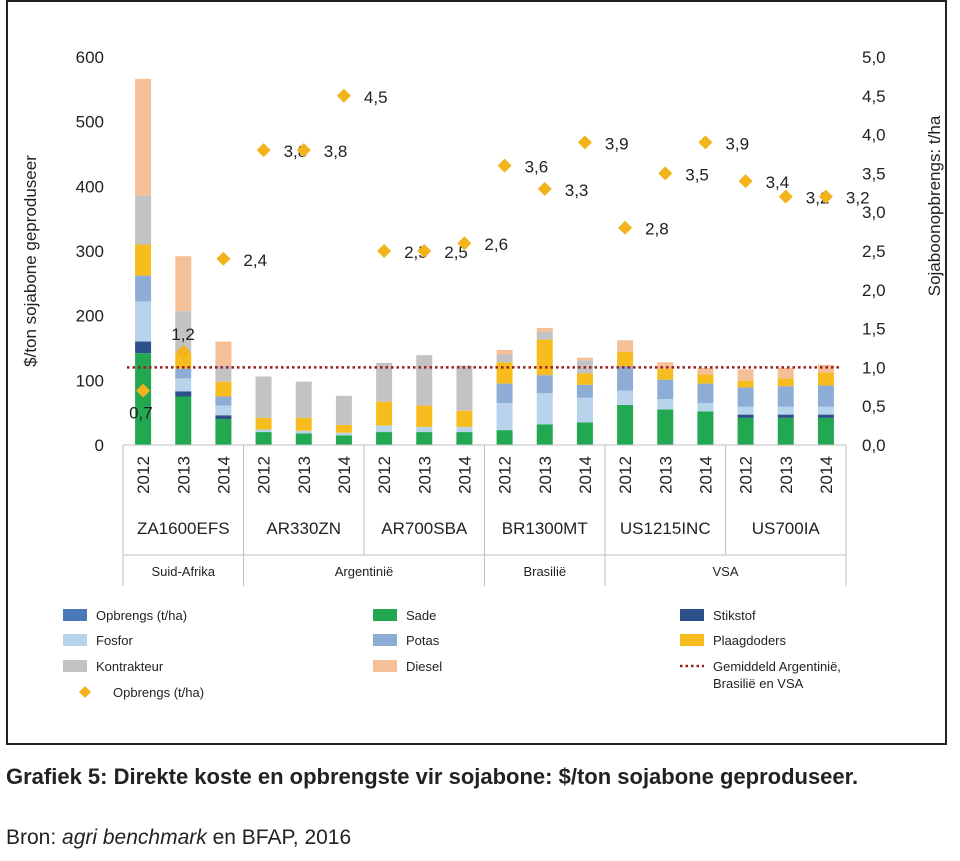  Describe the element at coordinates (777, 666) in the screenshot. I see `legend-label: Gemiddeld Argentinië,` at that location.